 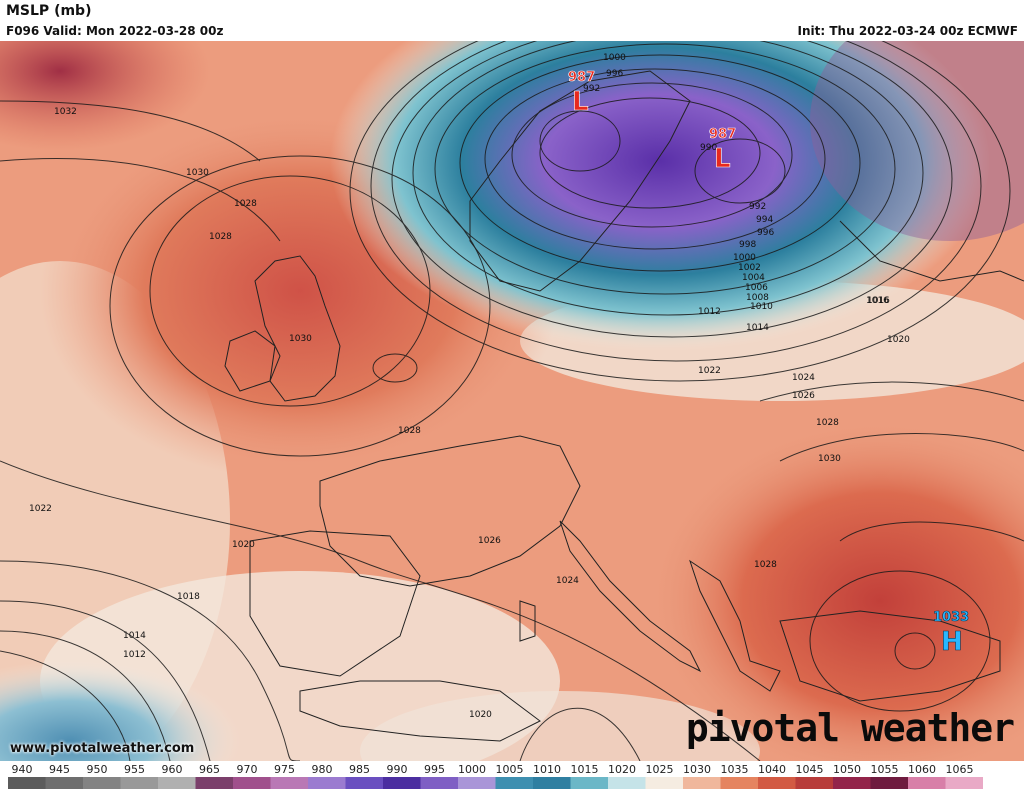 What do you see at coordinates (59, 769) in the screenshot?
I see `legend-tick-label: 945` at bounding box center [59, 769].